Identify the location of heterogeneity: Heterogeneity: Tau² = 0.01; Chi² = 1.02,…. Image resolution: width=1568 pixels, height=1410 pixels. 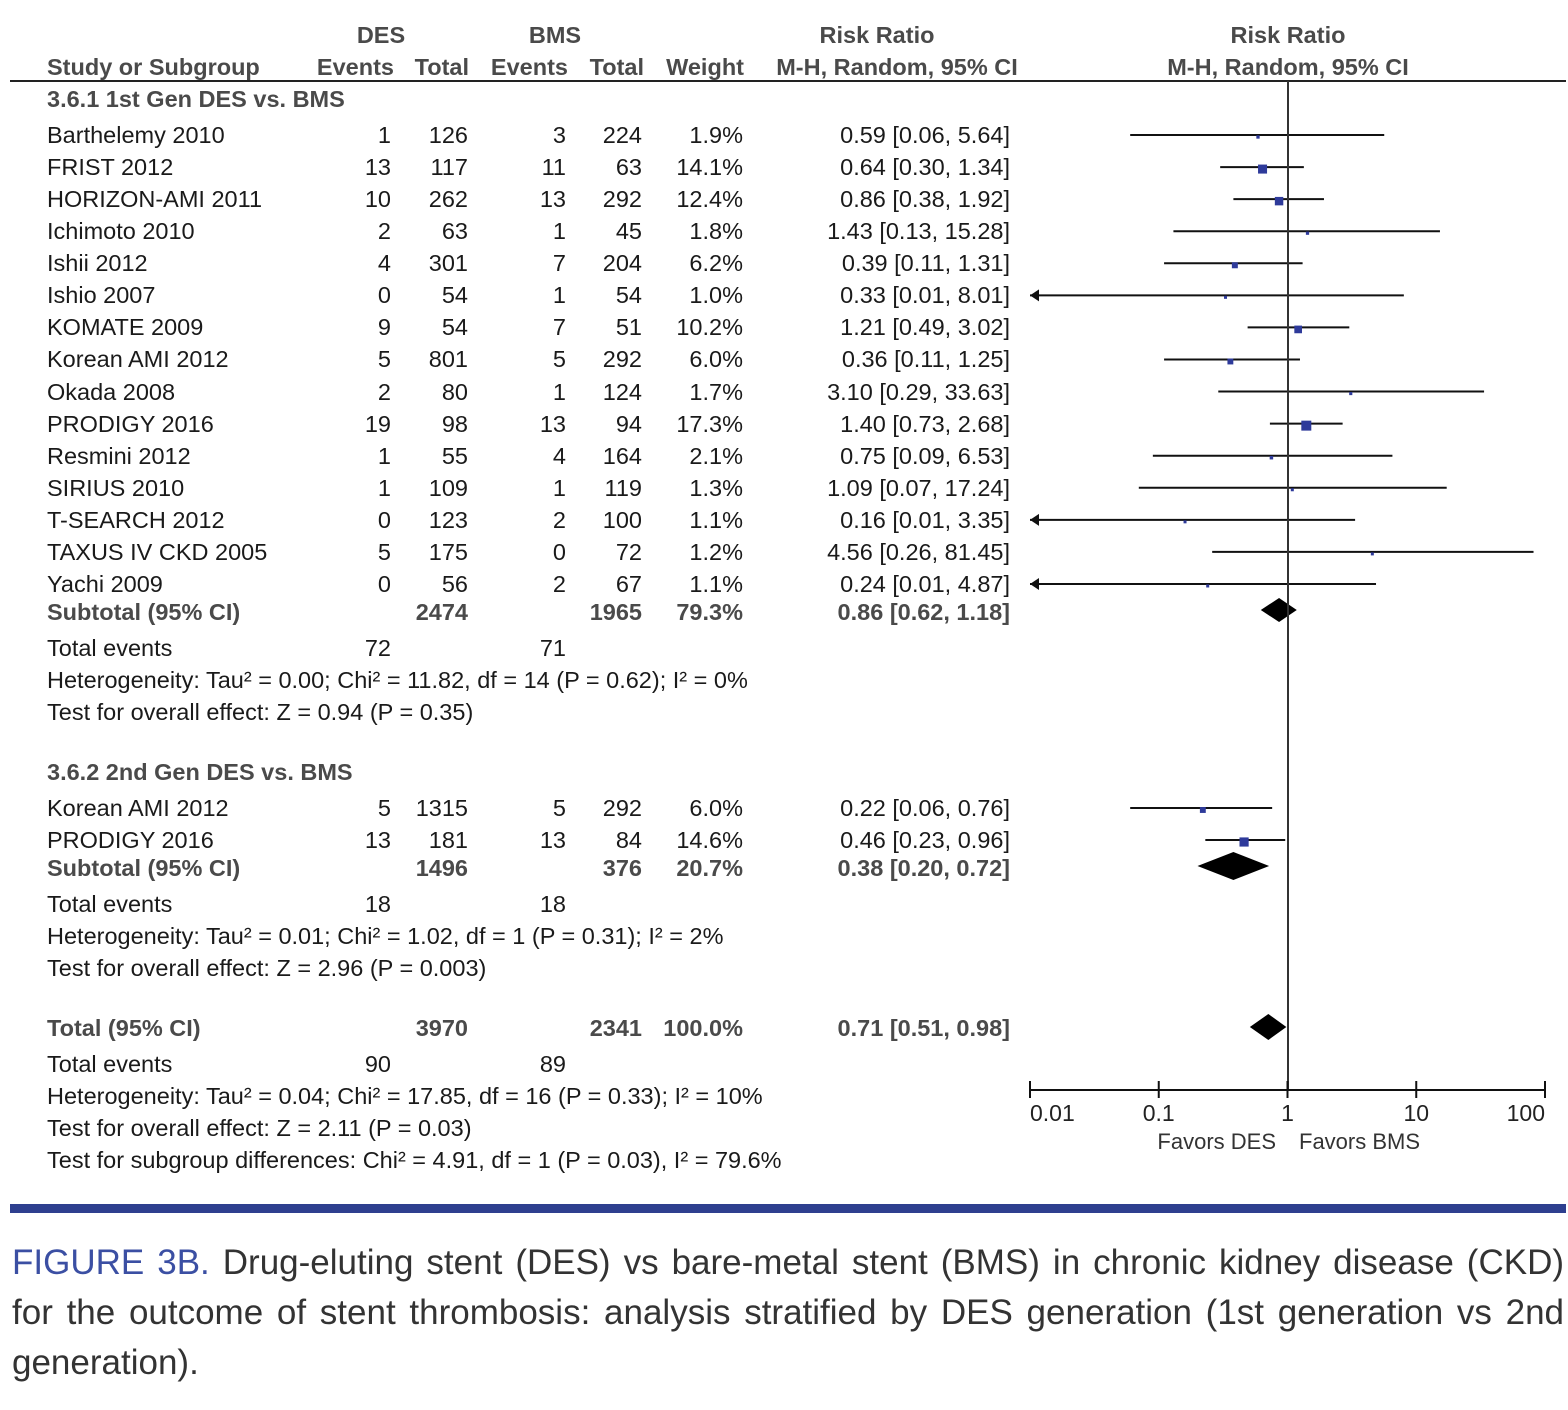
(385, 936).